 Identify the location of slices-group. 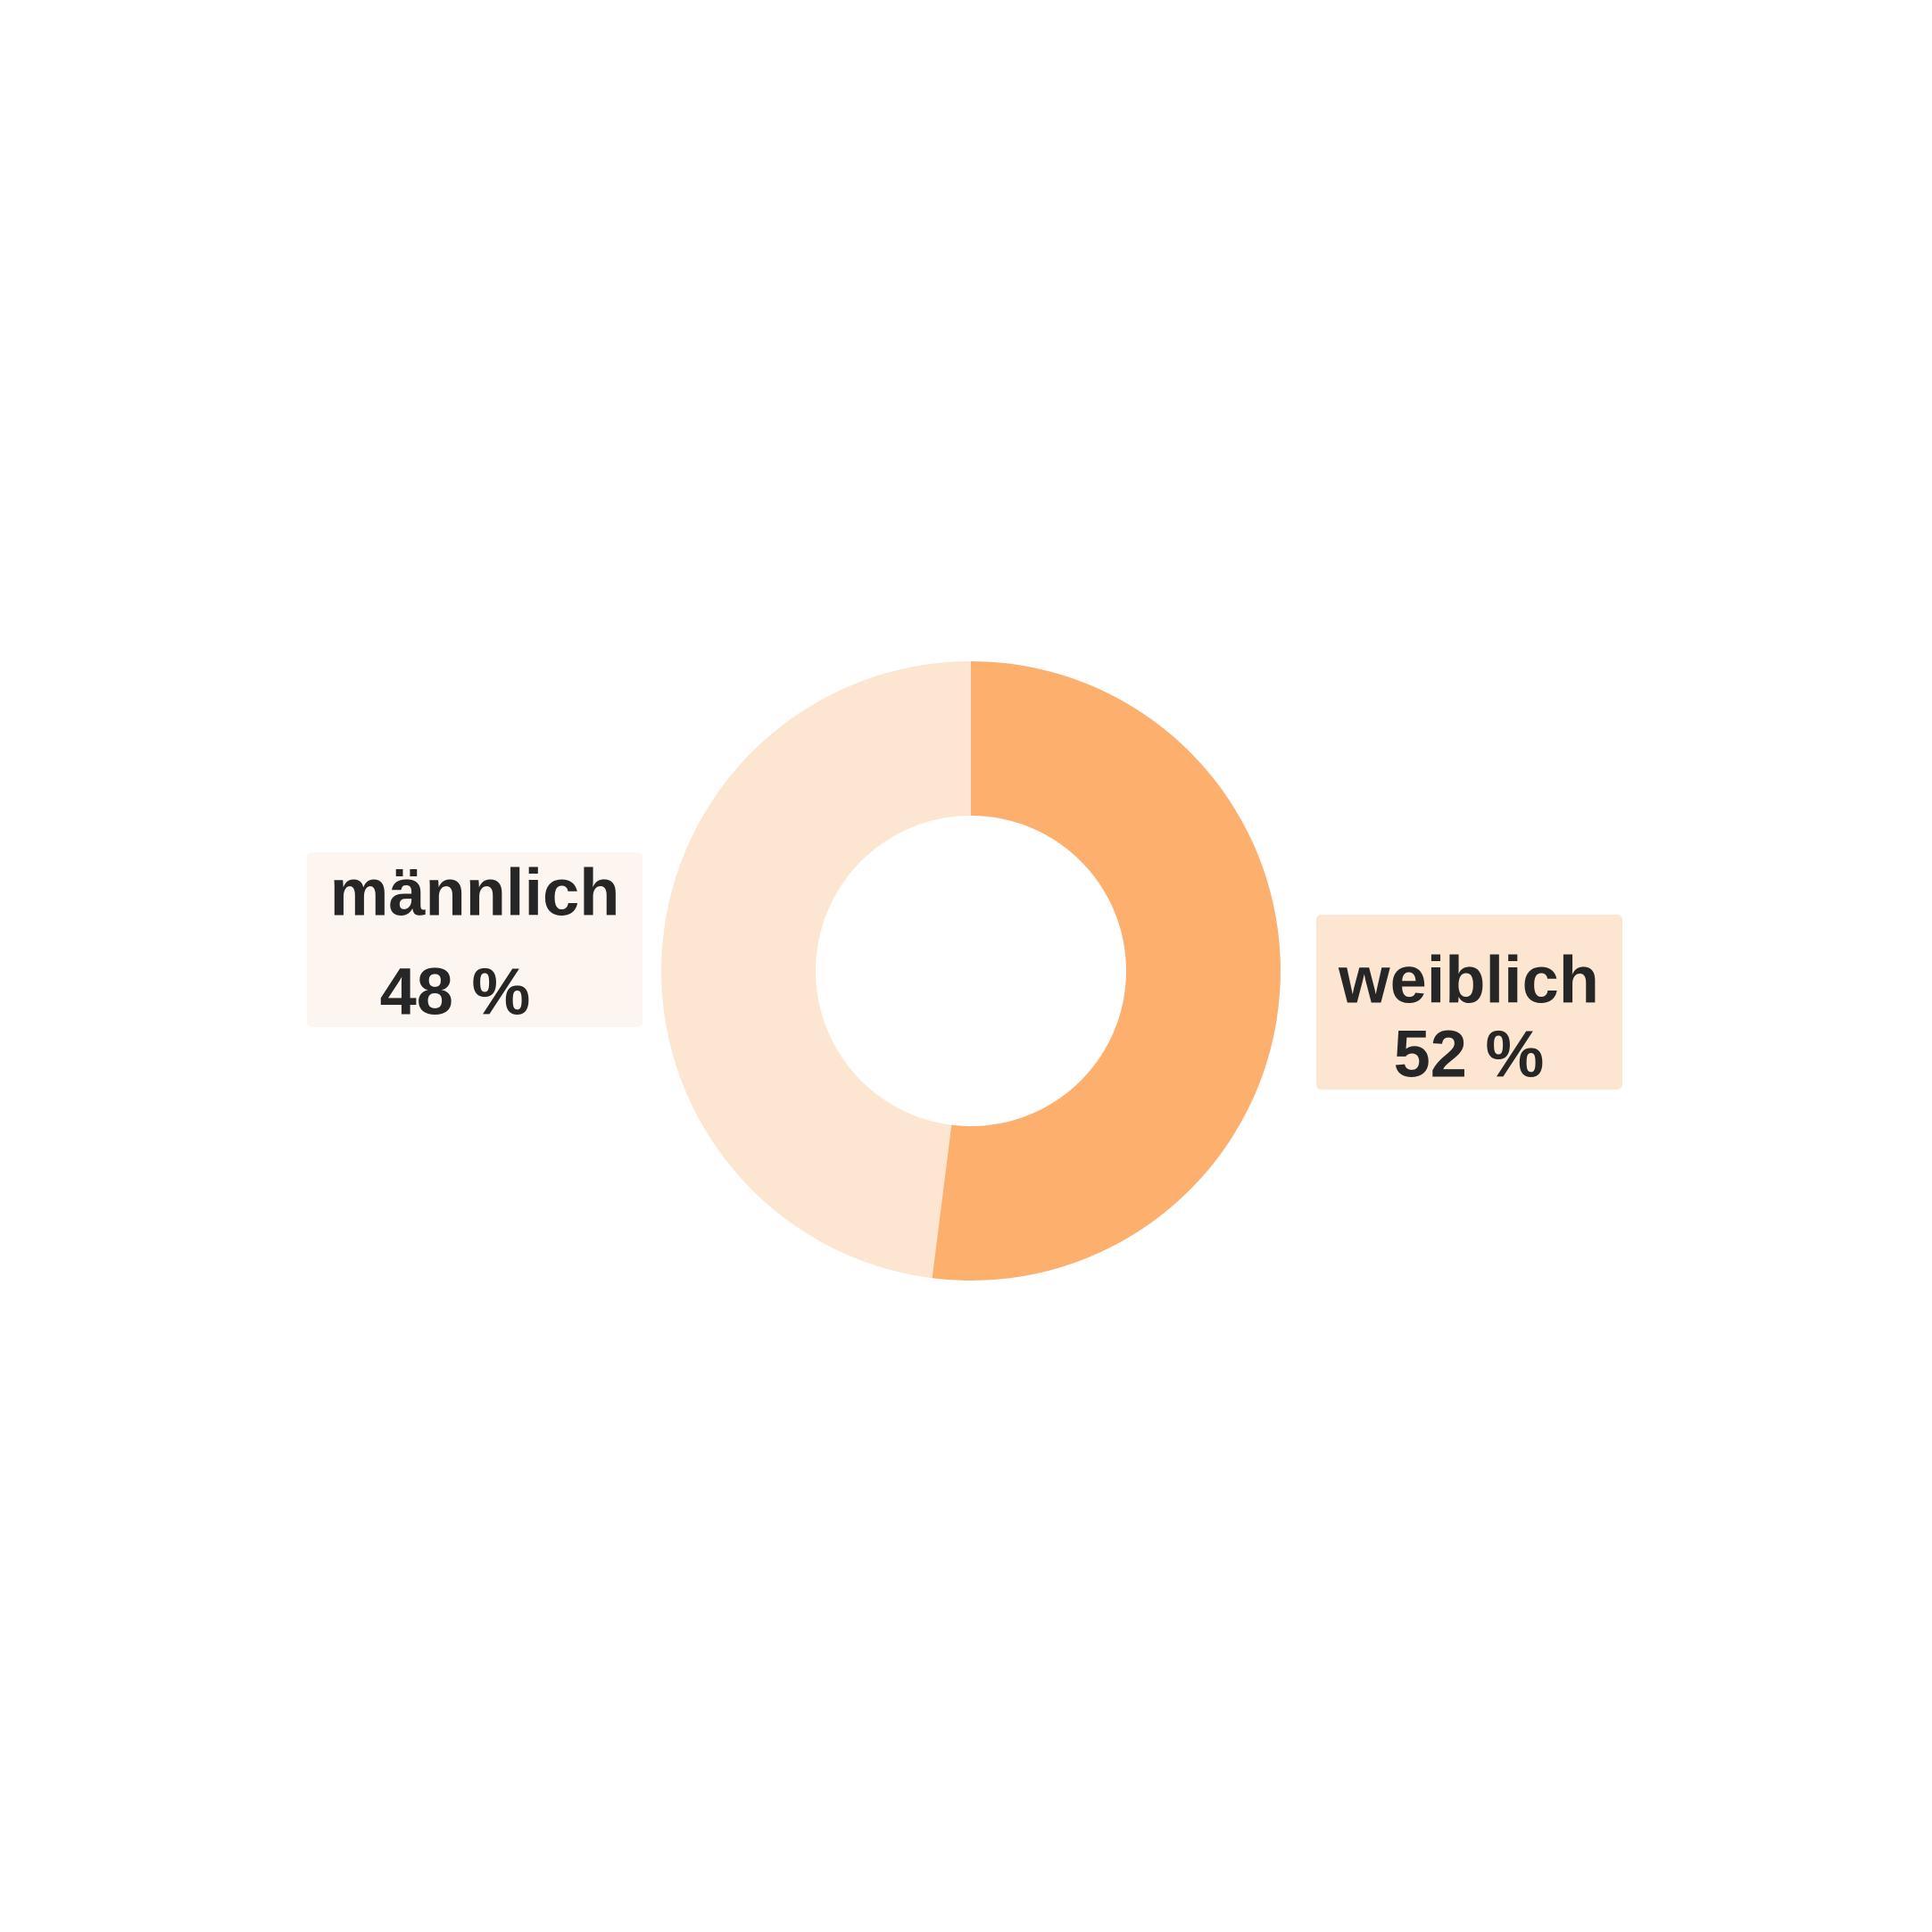
(971, 971).